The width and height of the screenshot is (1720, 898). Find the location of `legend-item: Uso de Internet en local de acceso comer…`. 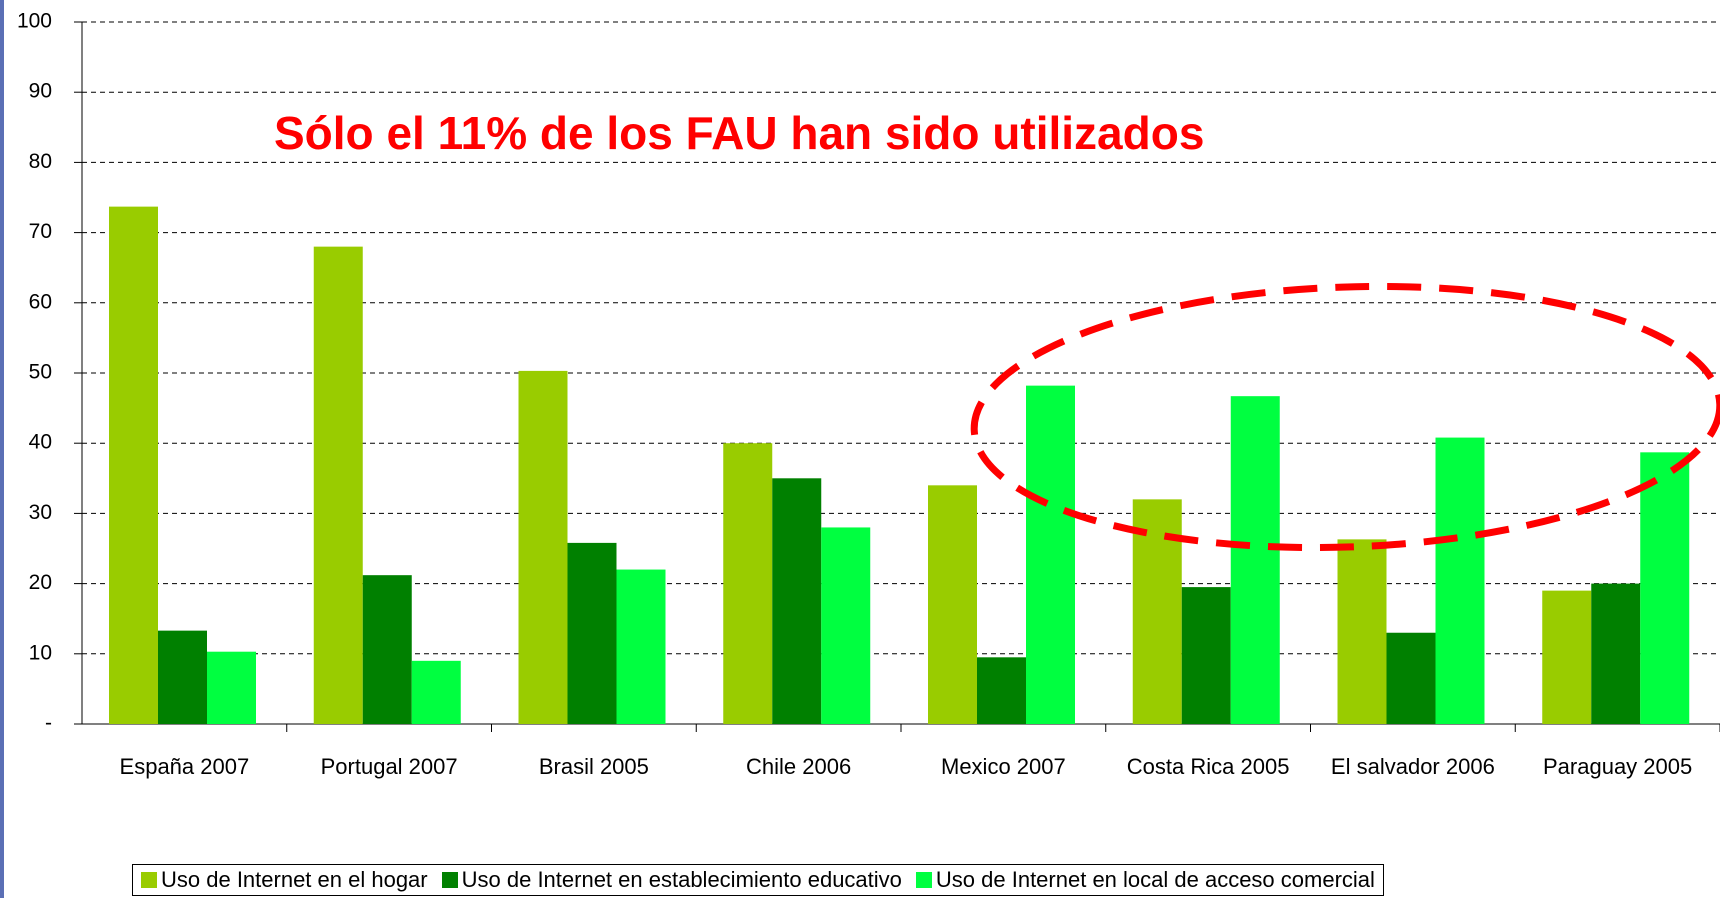

legend-item: Uso de Internet en local de acceso comer… is located at coordinates (1145, 880).